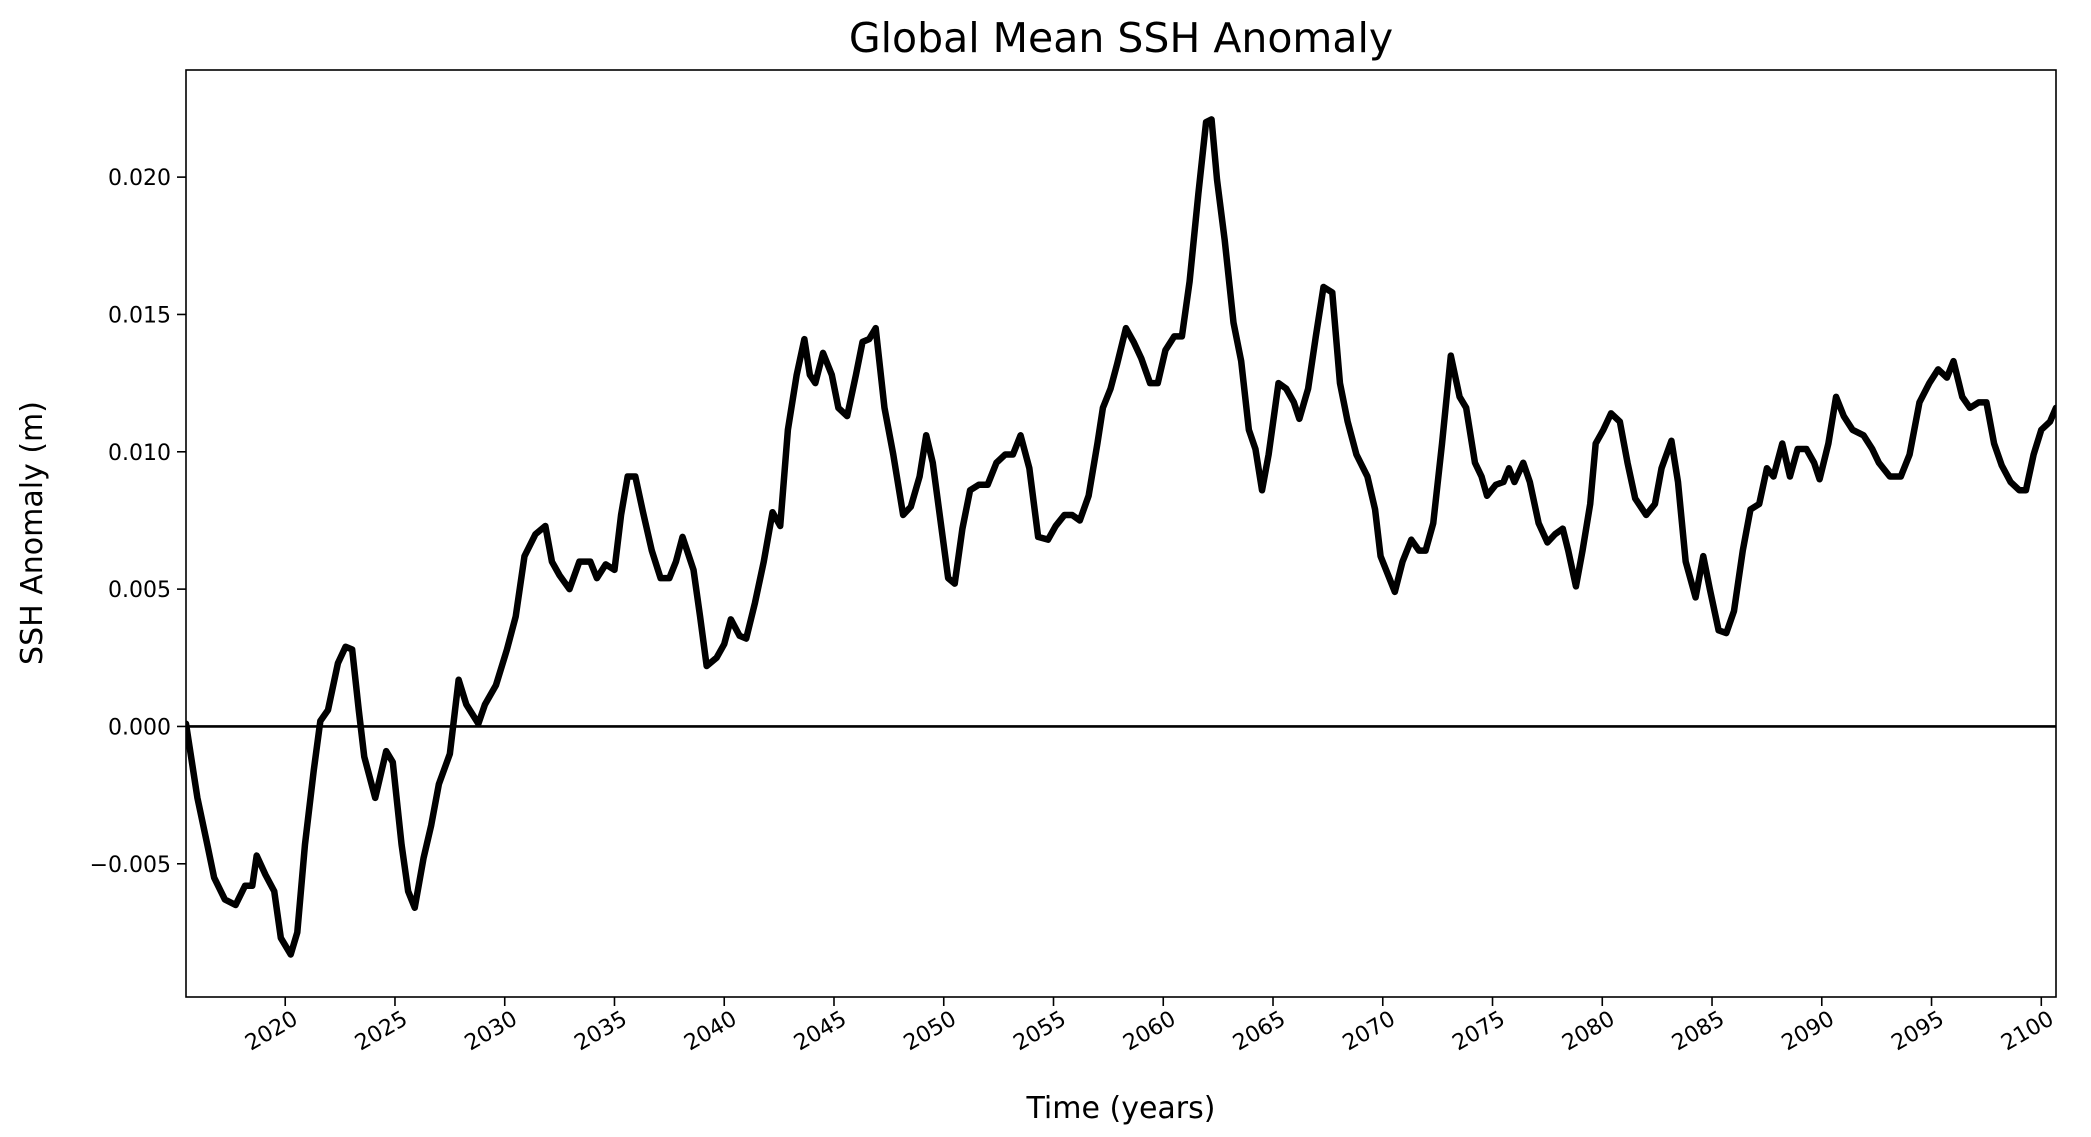  I want to click on y-tick-label: 0.000, so click(139, 727).